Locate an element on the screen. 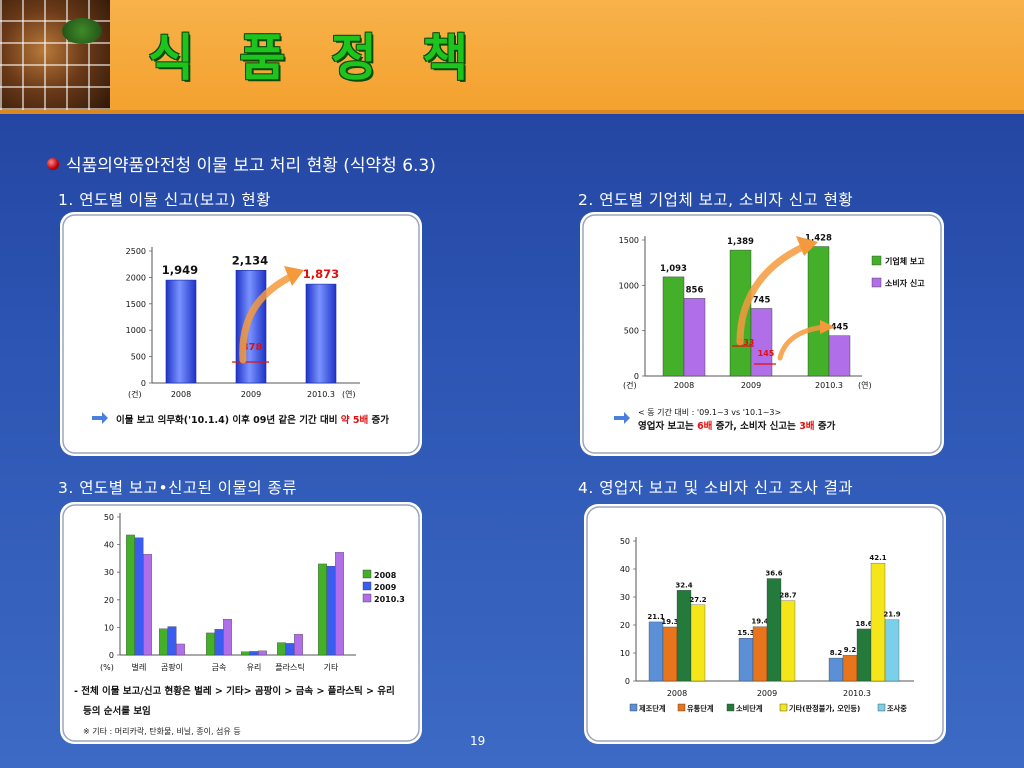 This screenshot has width=1024, height=768. chart-1-note-part: 증가 is located at coordinates (378, 420).